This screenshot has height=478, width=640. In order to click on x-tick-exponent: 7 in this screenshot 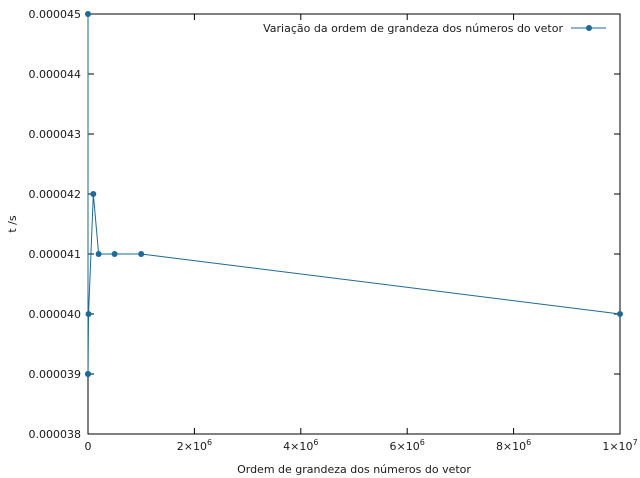, I will do `click(635, 442)`.